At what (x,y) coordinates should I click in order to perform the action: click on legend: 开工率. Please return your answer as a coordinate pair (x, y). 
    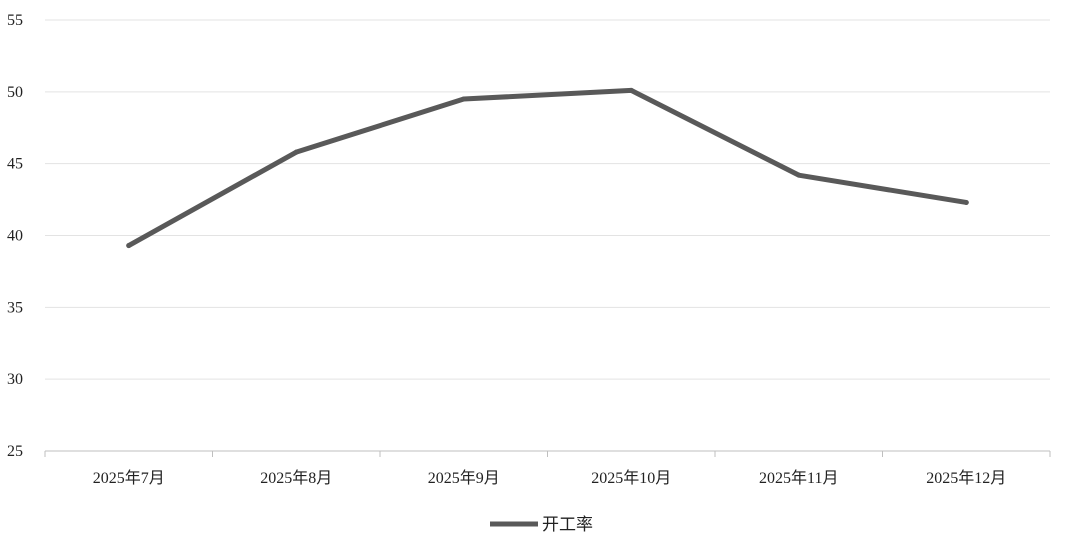
    Looking at the image, I should click on (541, 524).